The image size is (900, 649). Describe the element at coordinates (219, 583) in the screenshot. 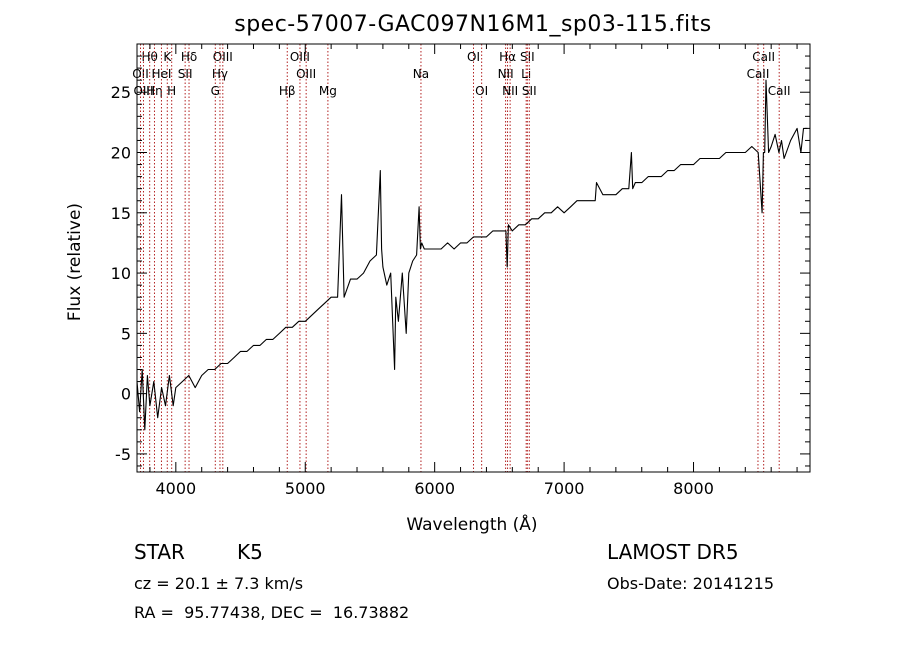

I see `redshift-cz: cz = 20.1 ± 7.3 km/s` at that location.